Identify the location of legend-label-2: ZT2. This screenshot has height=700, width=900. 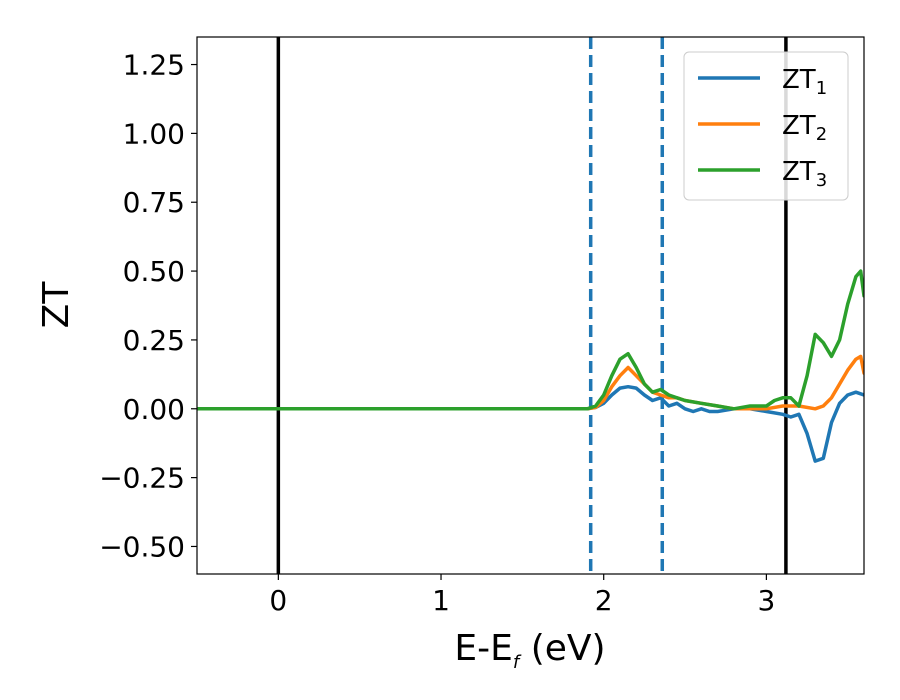
(804, 128).